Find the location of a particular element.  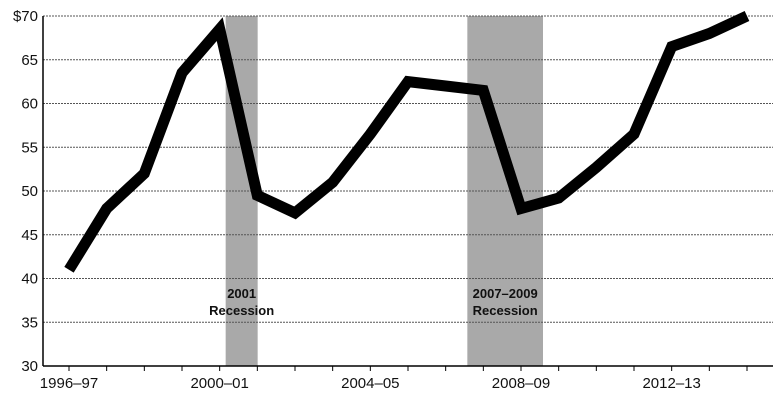

y-tick-label: 40 is located at coordinates (29, 279).